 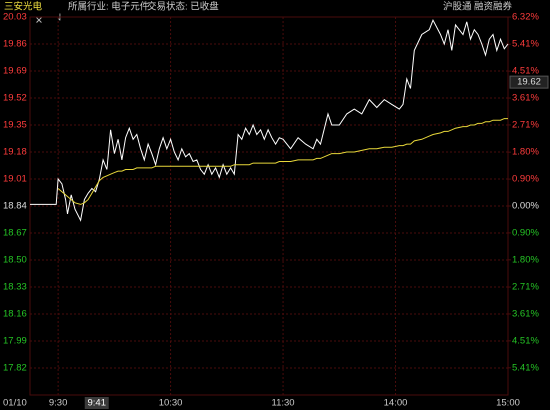 What do you see at coordinates (58, 403) in the screenshot?
I see `x-tick-label: 9:30` at bounding box center [58, 403].